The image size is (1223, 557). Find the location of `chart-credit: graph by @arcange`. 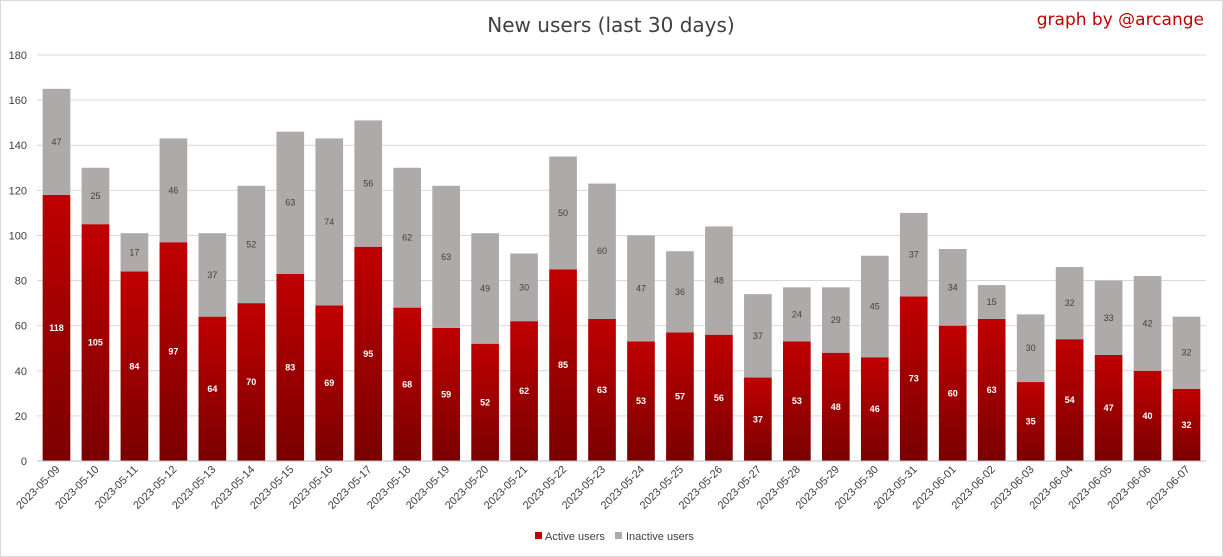

chart-credit: graph by @arcange is located at coordinates (1120, 20).